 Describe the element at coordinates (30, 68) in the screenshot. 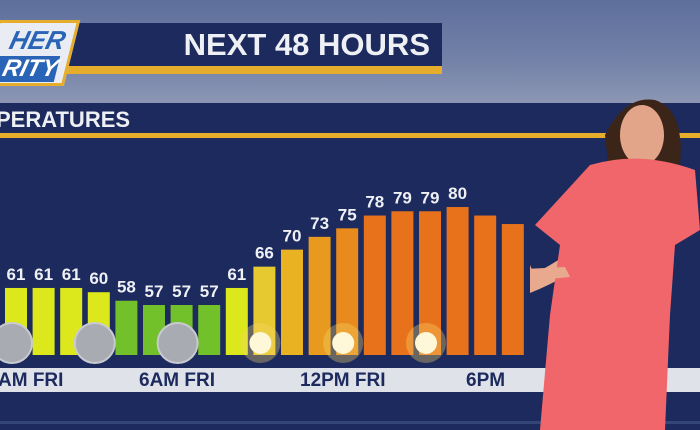

I see `logo-text-bottom: RITY` at that location.